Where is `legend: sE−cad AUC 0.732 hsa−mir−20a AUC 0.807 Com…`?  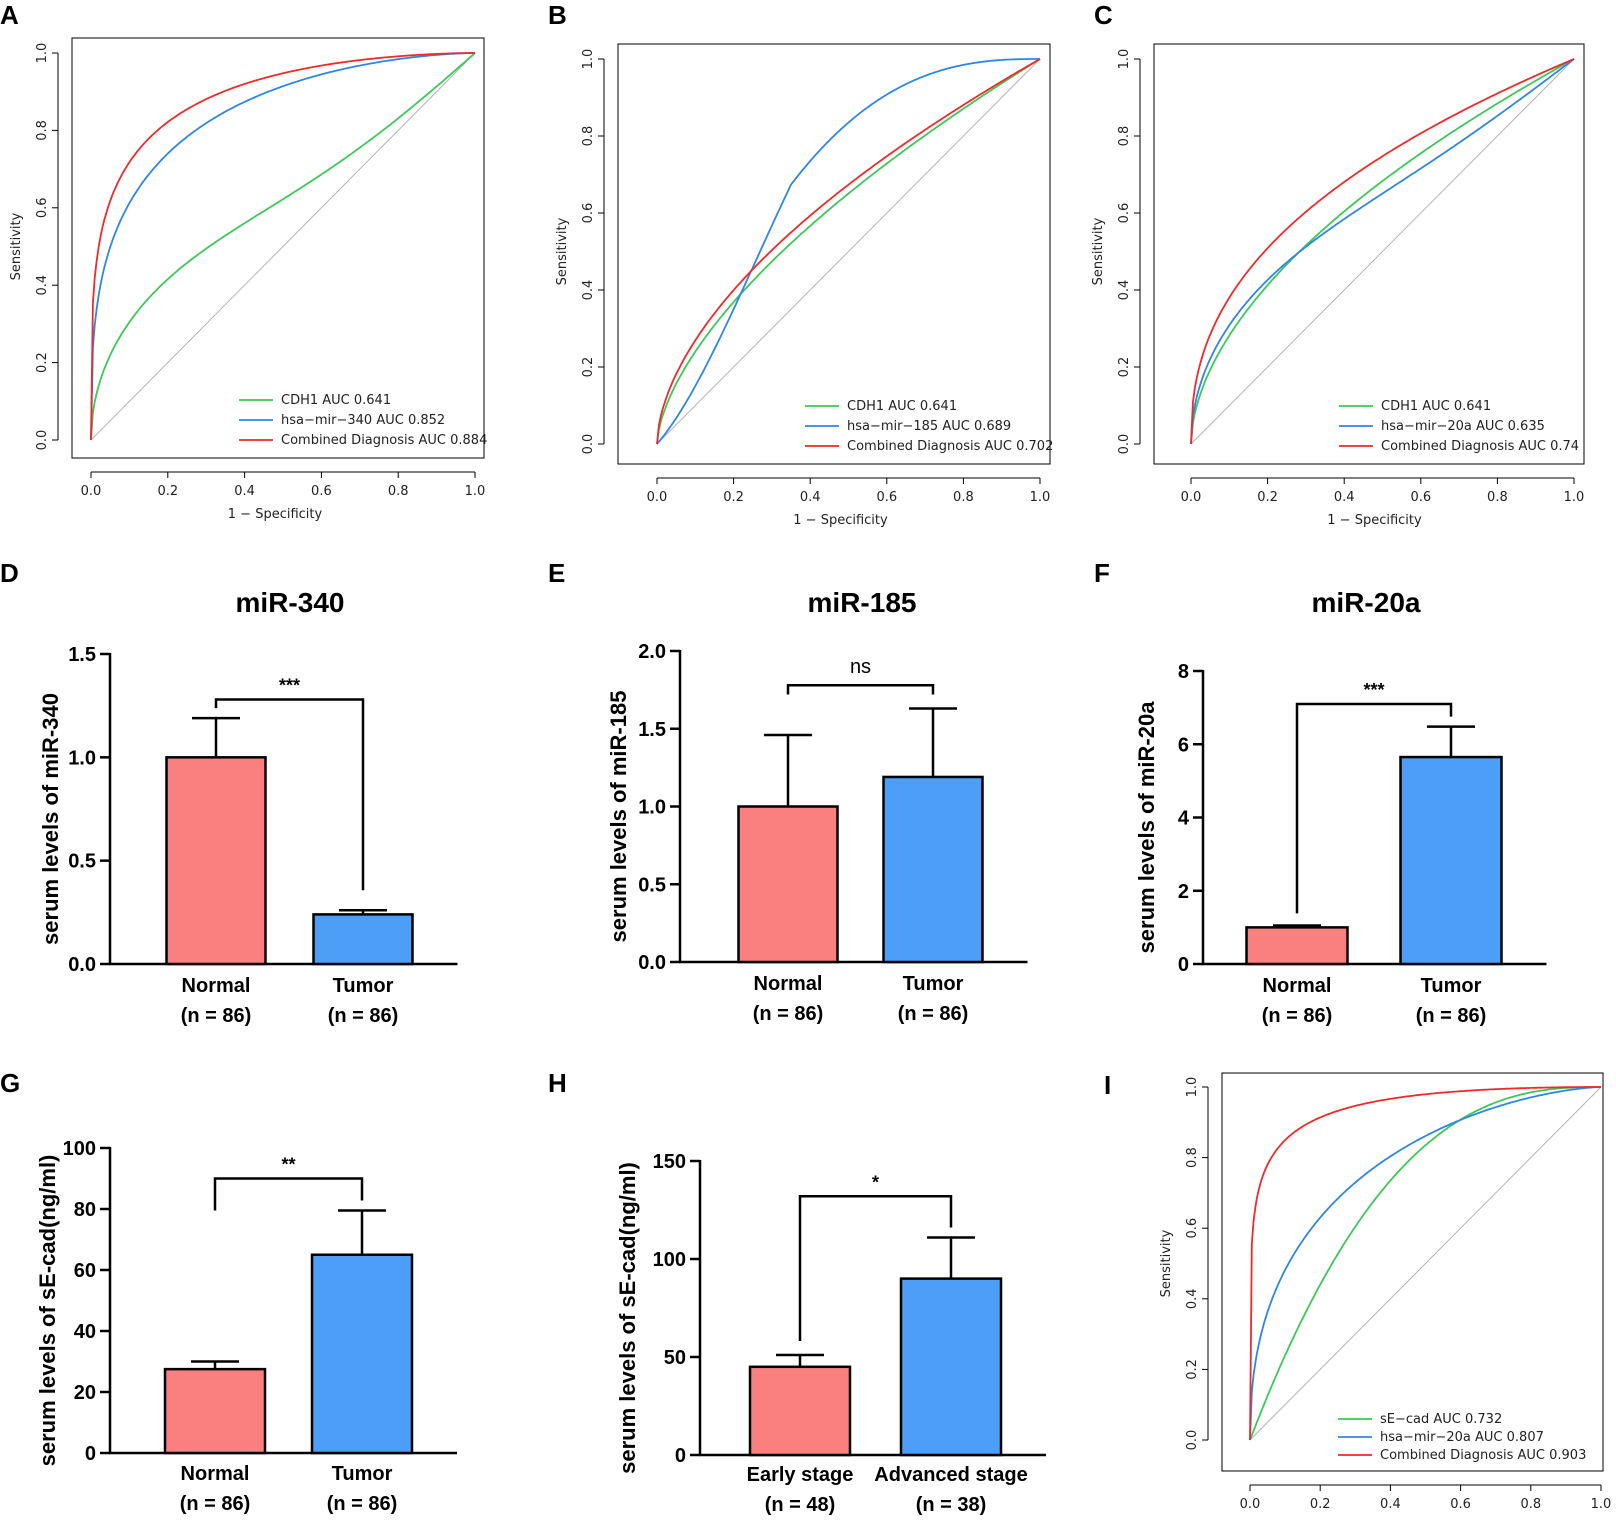
legend: sE−cad AUC 0.732 hsa−mir−20a AUC 0.807 Com… is located at coordinates (1462, 1437).